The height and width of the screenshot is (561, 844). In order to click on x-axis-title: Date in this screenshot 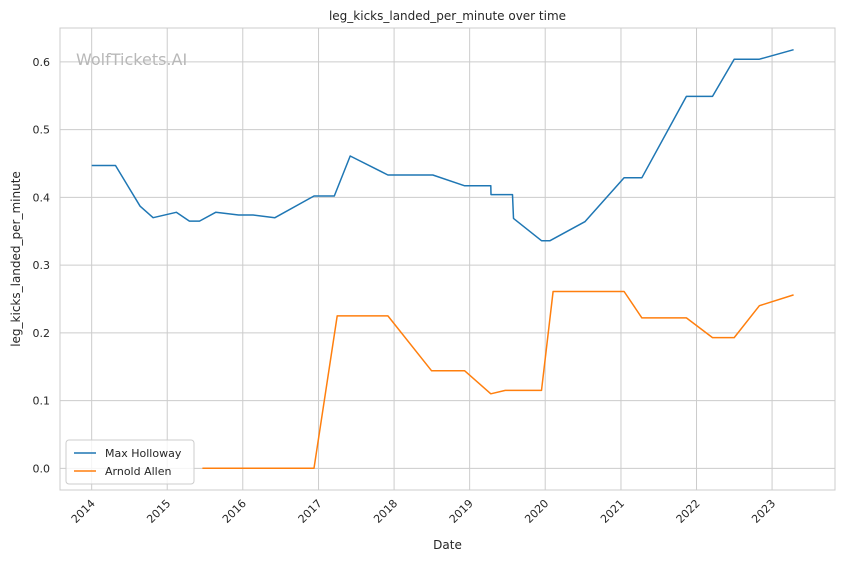, I will do `click(447, 545)`.